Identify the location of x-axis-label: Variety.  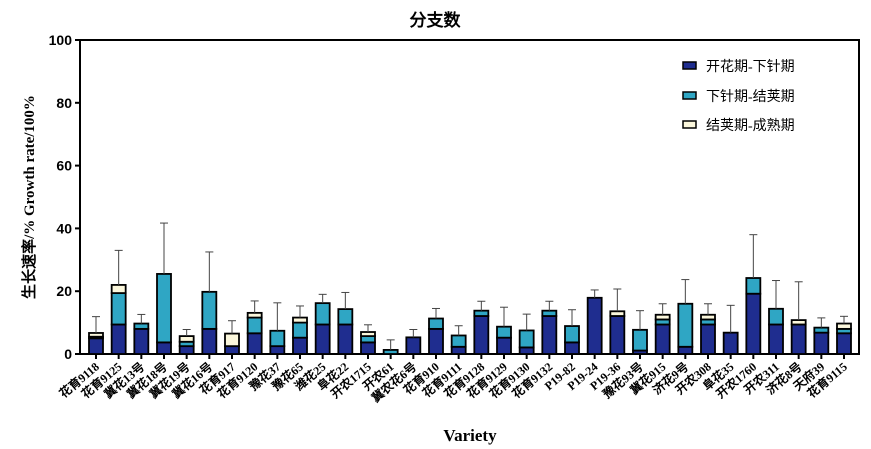
(470, 435).